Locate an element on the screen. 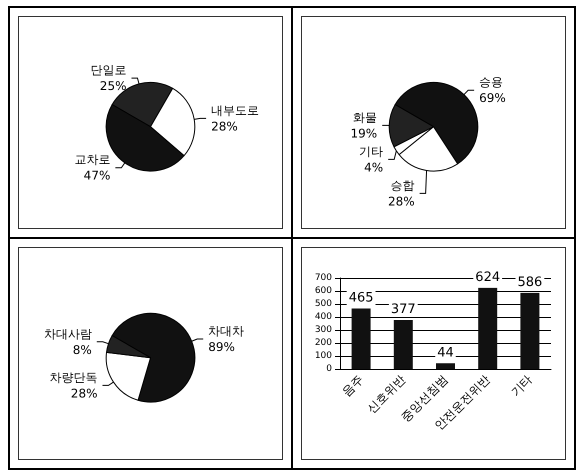 The image size is (583, 475). data-label: 25% is located at coordinates (113, 86).